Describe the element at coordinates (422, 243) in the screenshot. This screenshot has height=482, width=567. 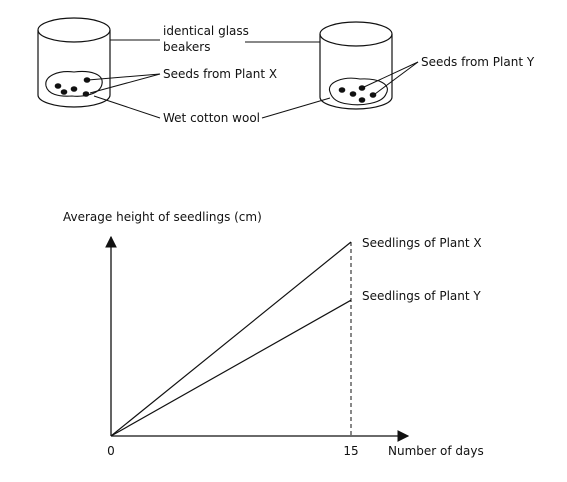
I see `series-label-plant-x: Seedlings of Plant X` at that location.